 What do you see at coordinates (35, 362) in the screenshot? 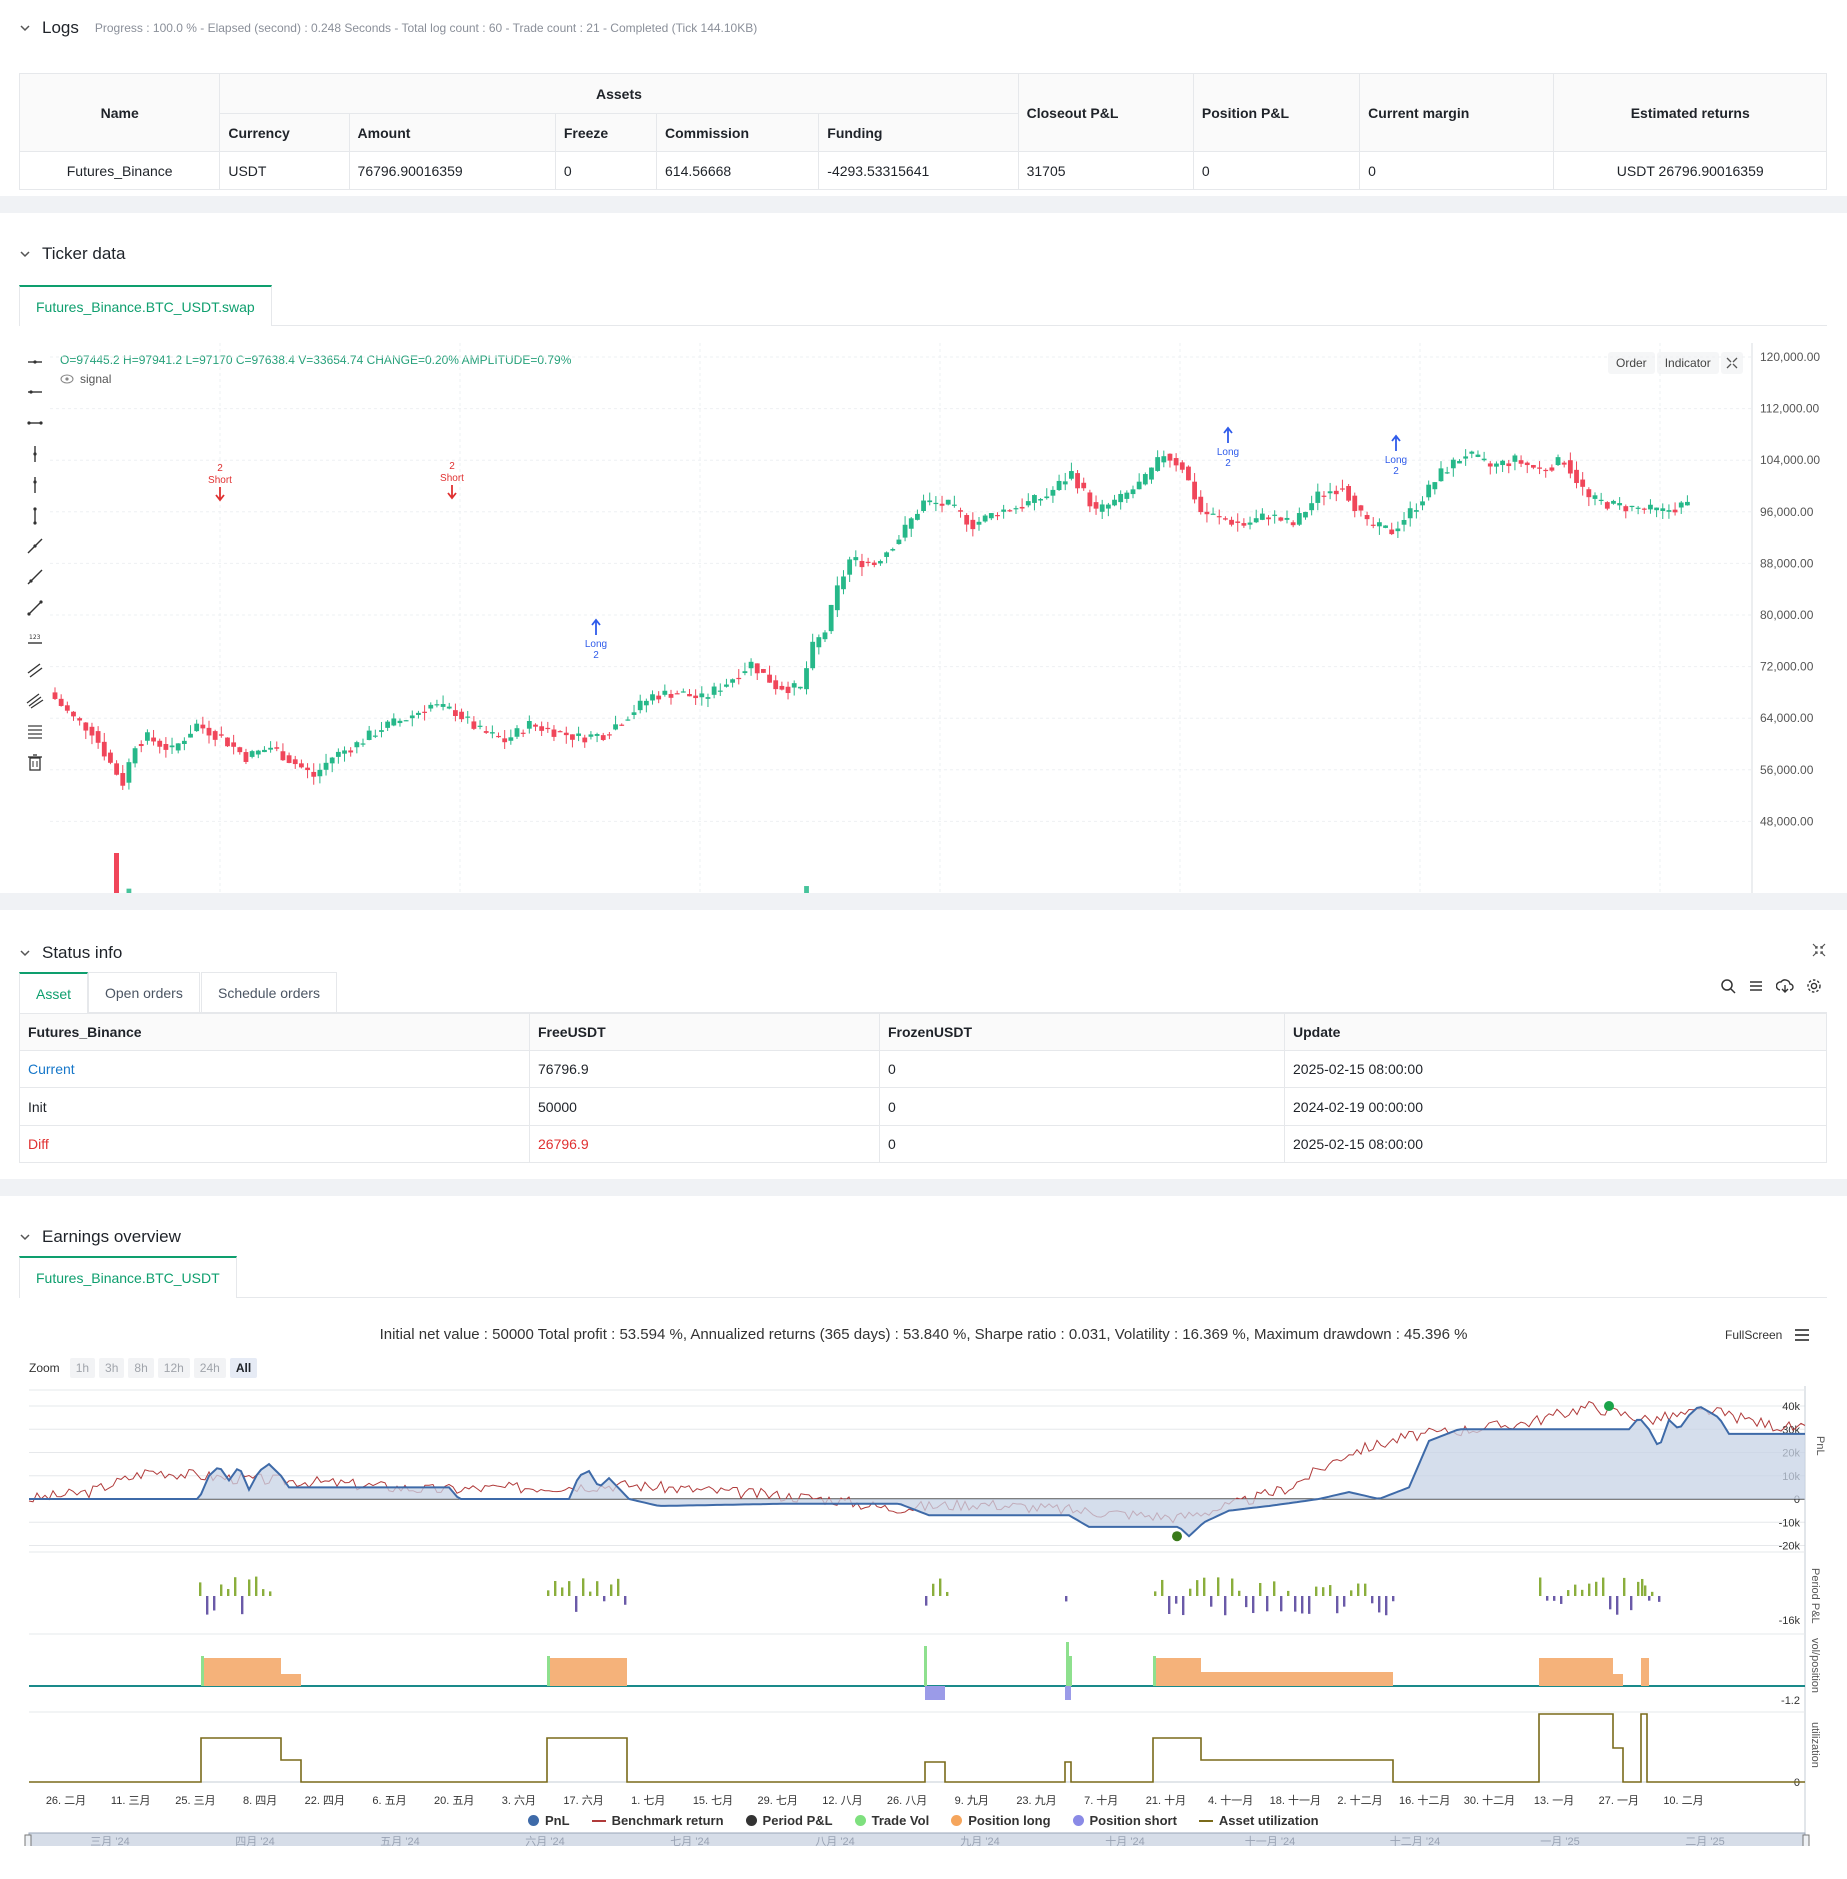
I see `horizontal-line-icon` at bounding box center [35, 362].